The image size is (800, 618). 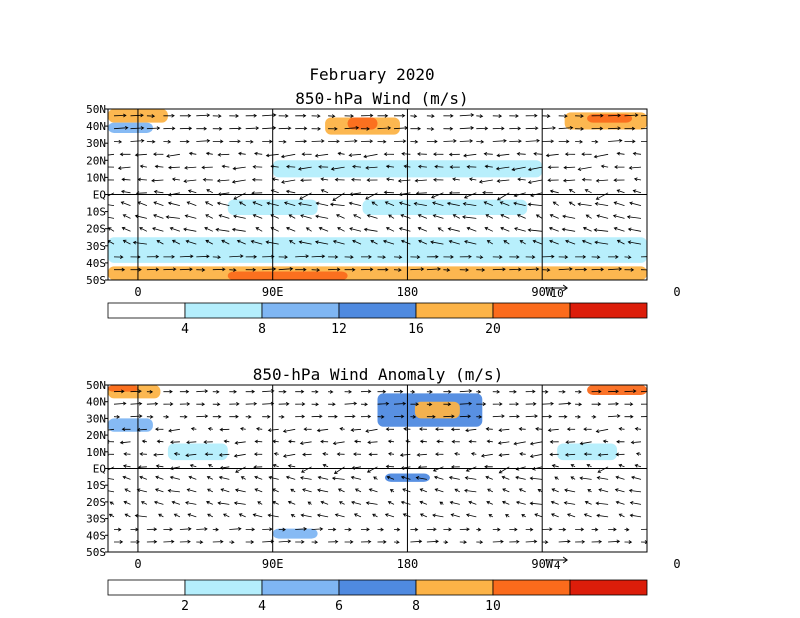 I want to click on y-tick-label: 20S, so click(x=96, y=502).